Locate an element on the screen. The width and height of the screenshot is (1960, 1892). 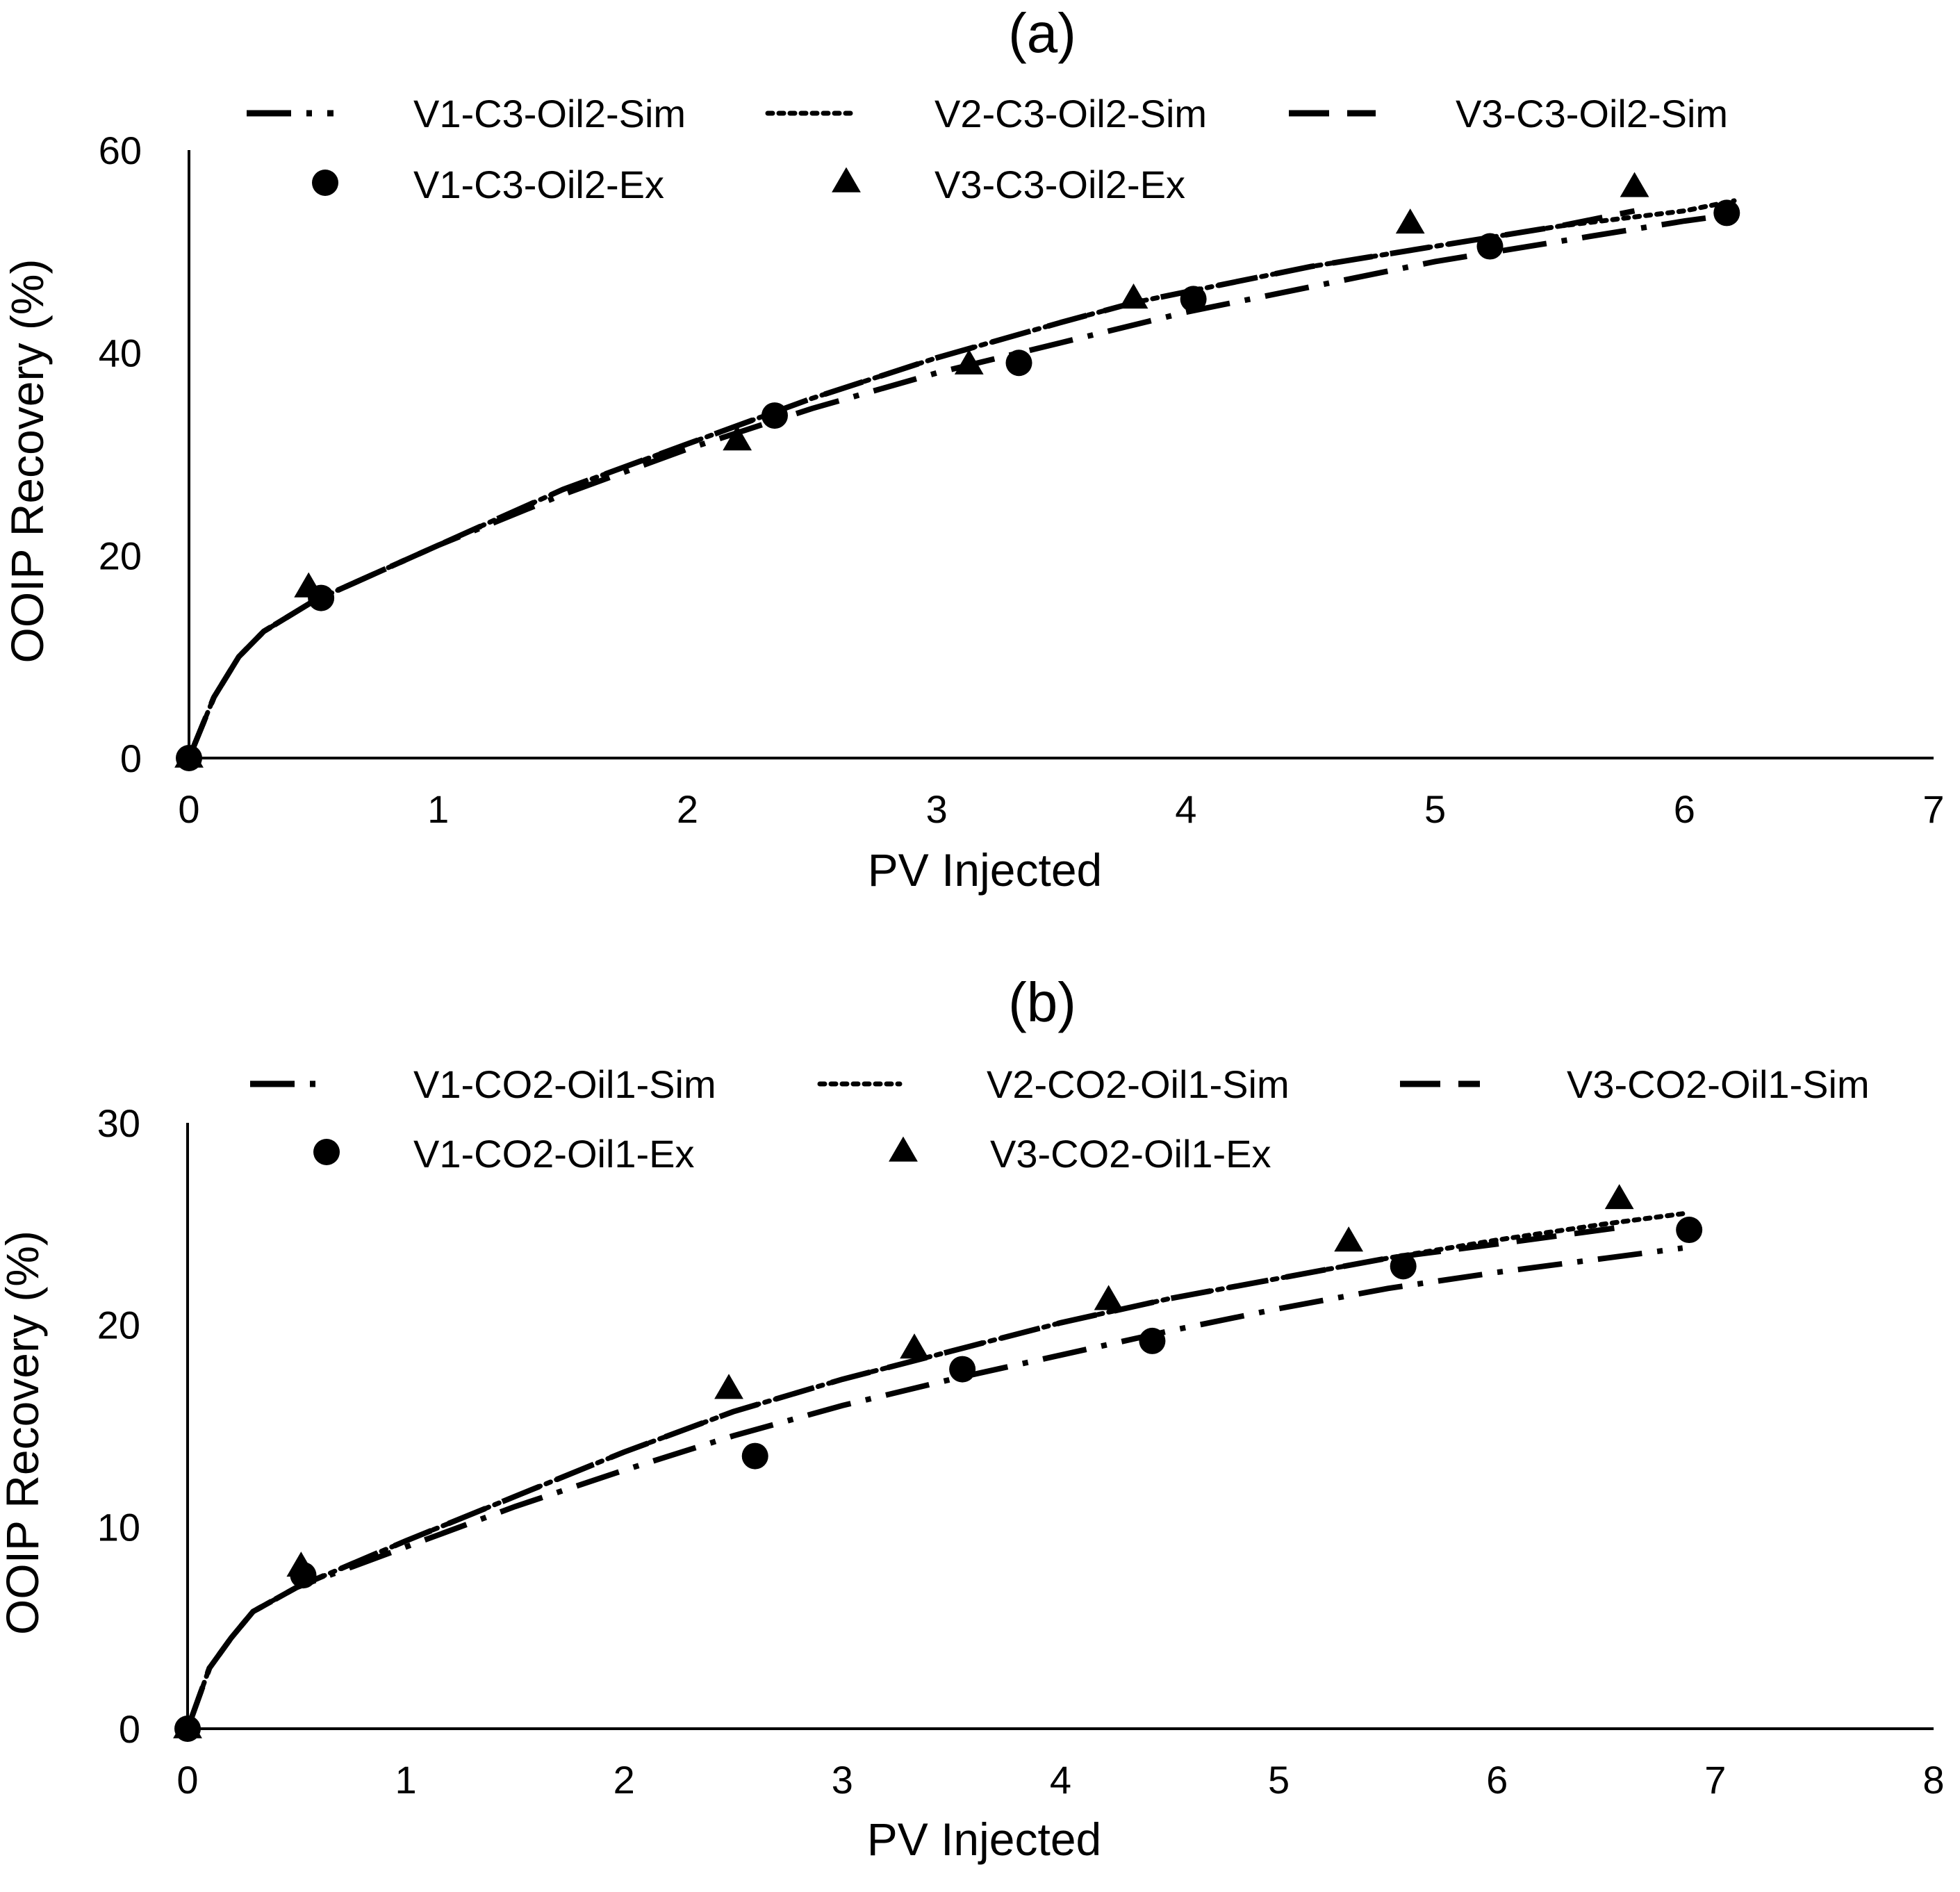
y-tick-label: 30 is located at coordinates (118, 1123).